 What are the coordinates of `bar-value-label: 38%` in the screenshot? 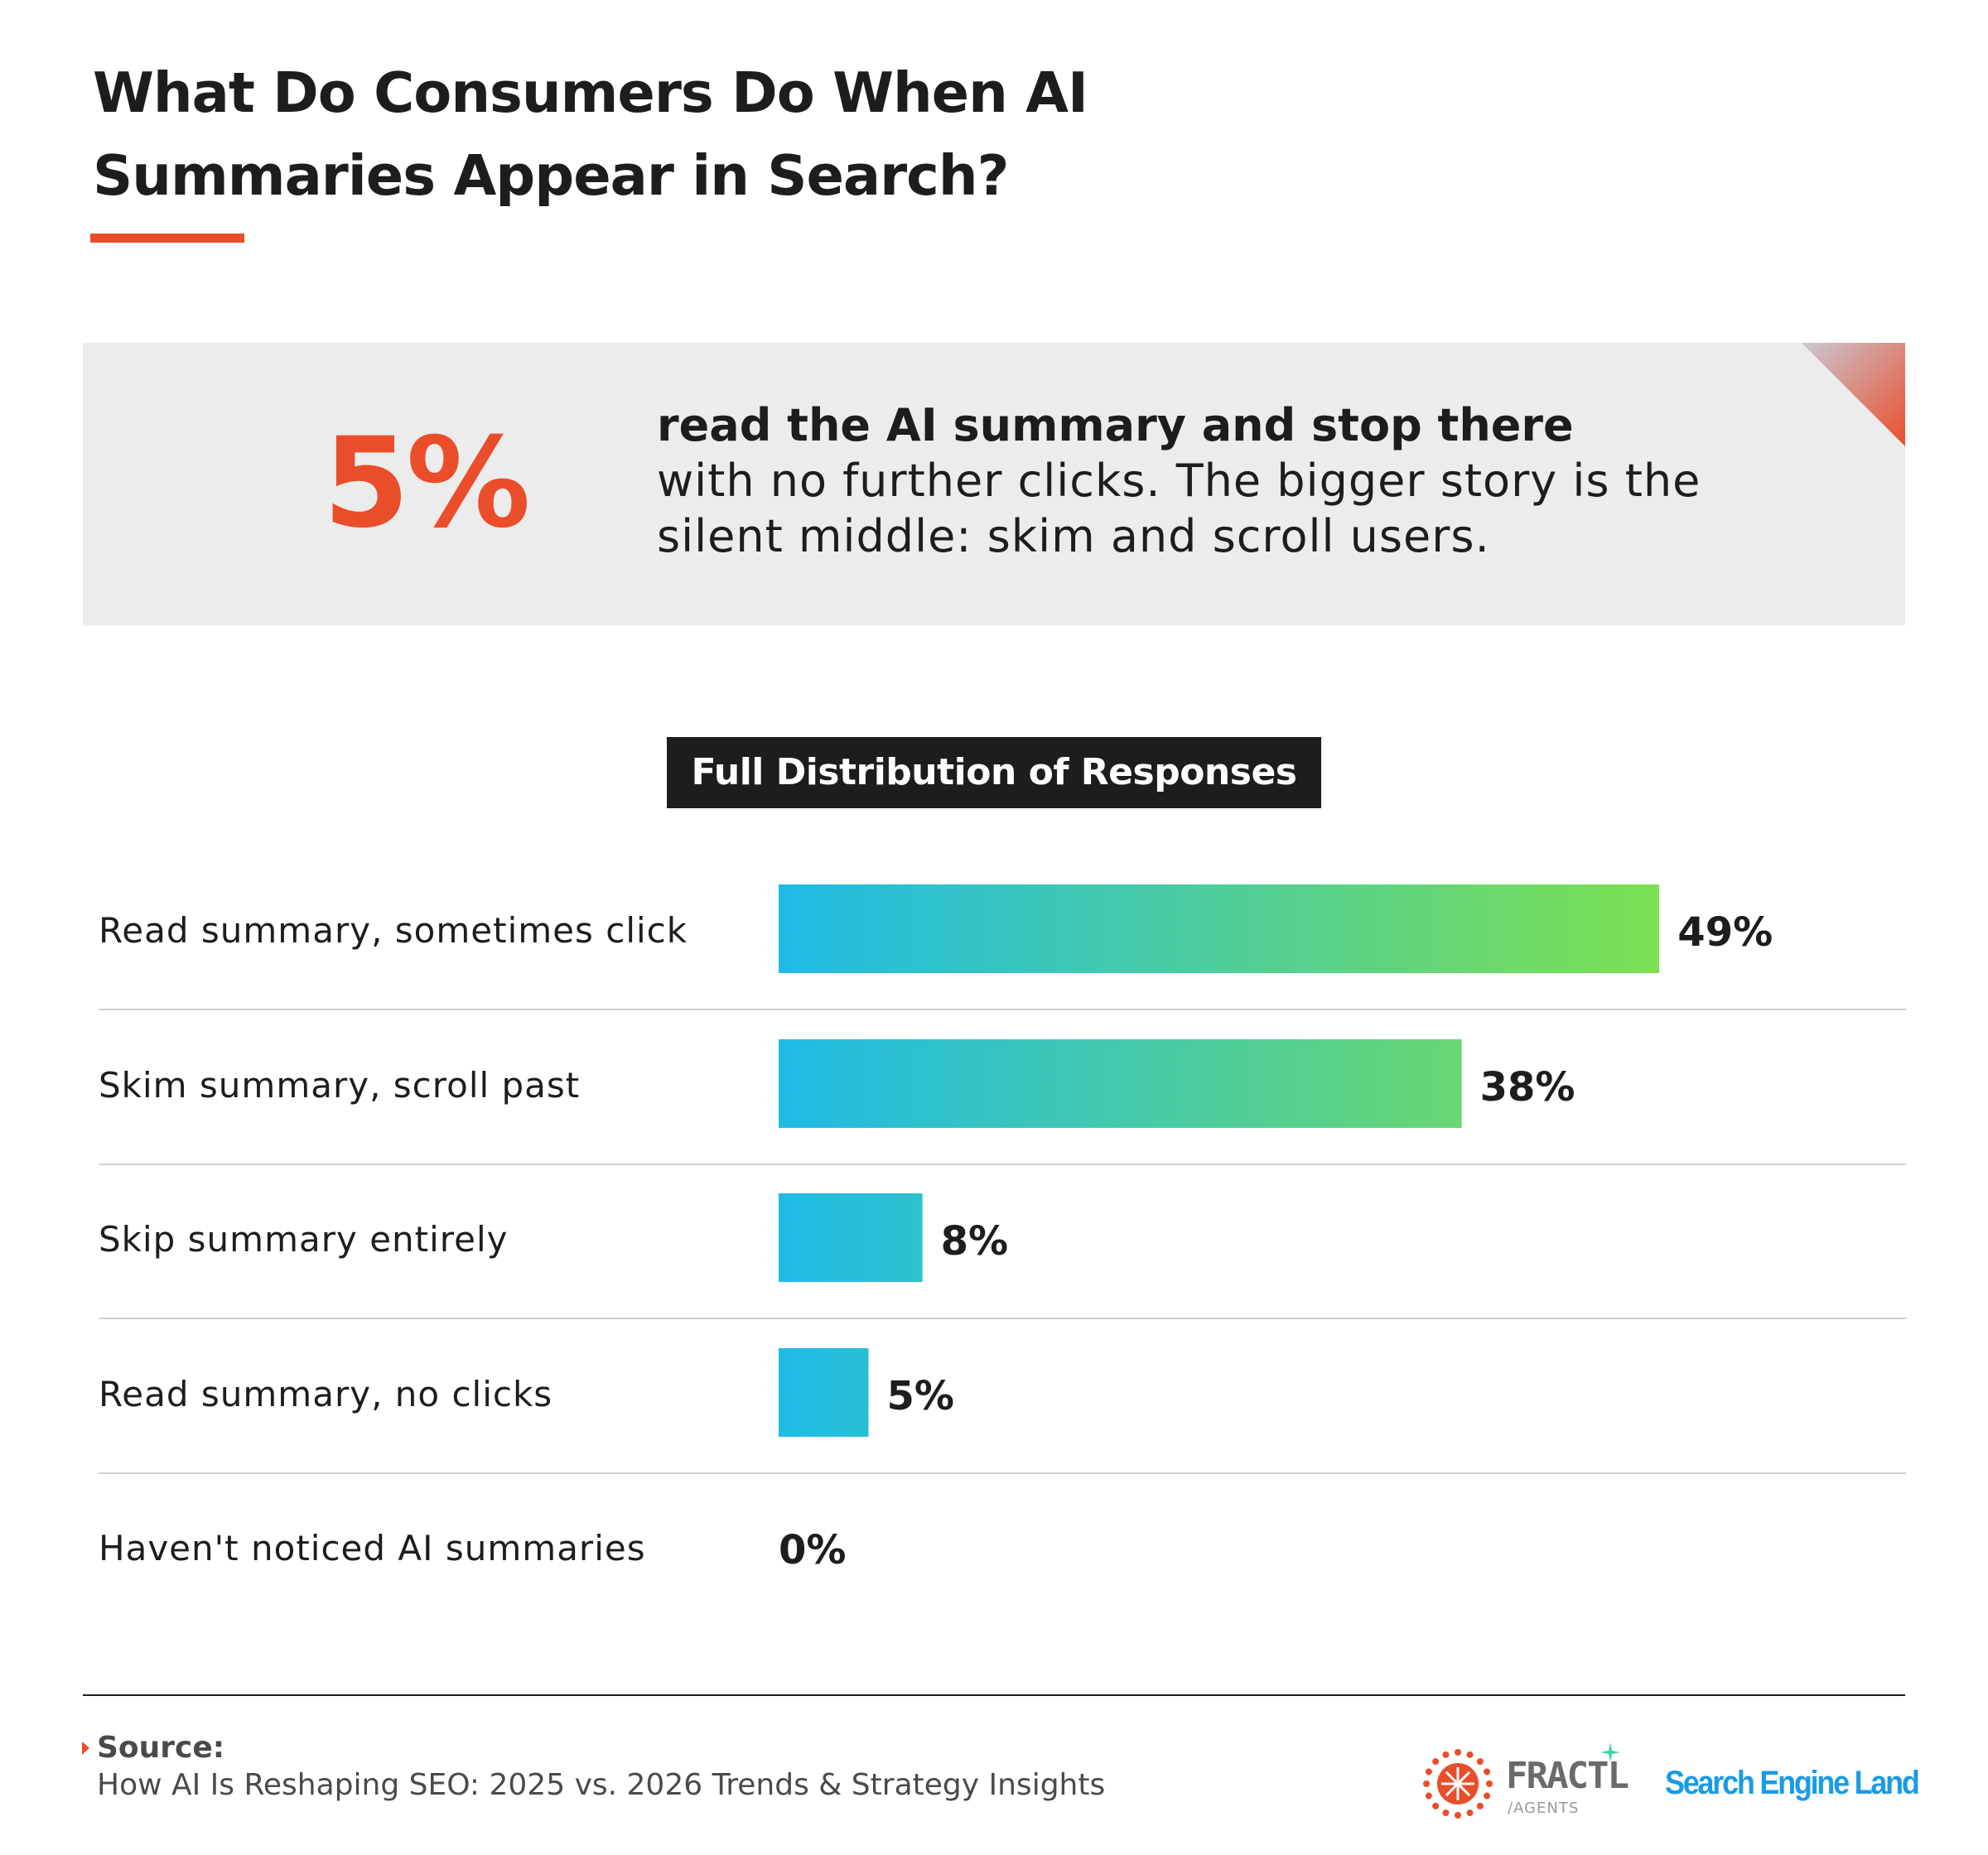 It's located at (1527, 1087).